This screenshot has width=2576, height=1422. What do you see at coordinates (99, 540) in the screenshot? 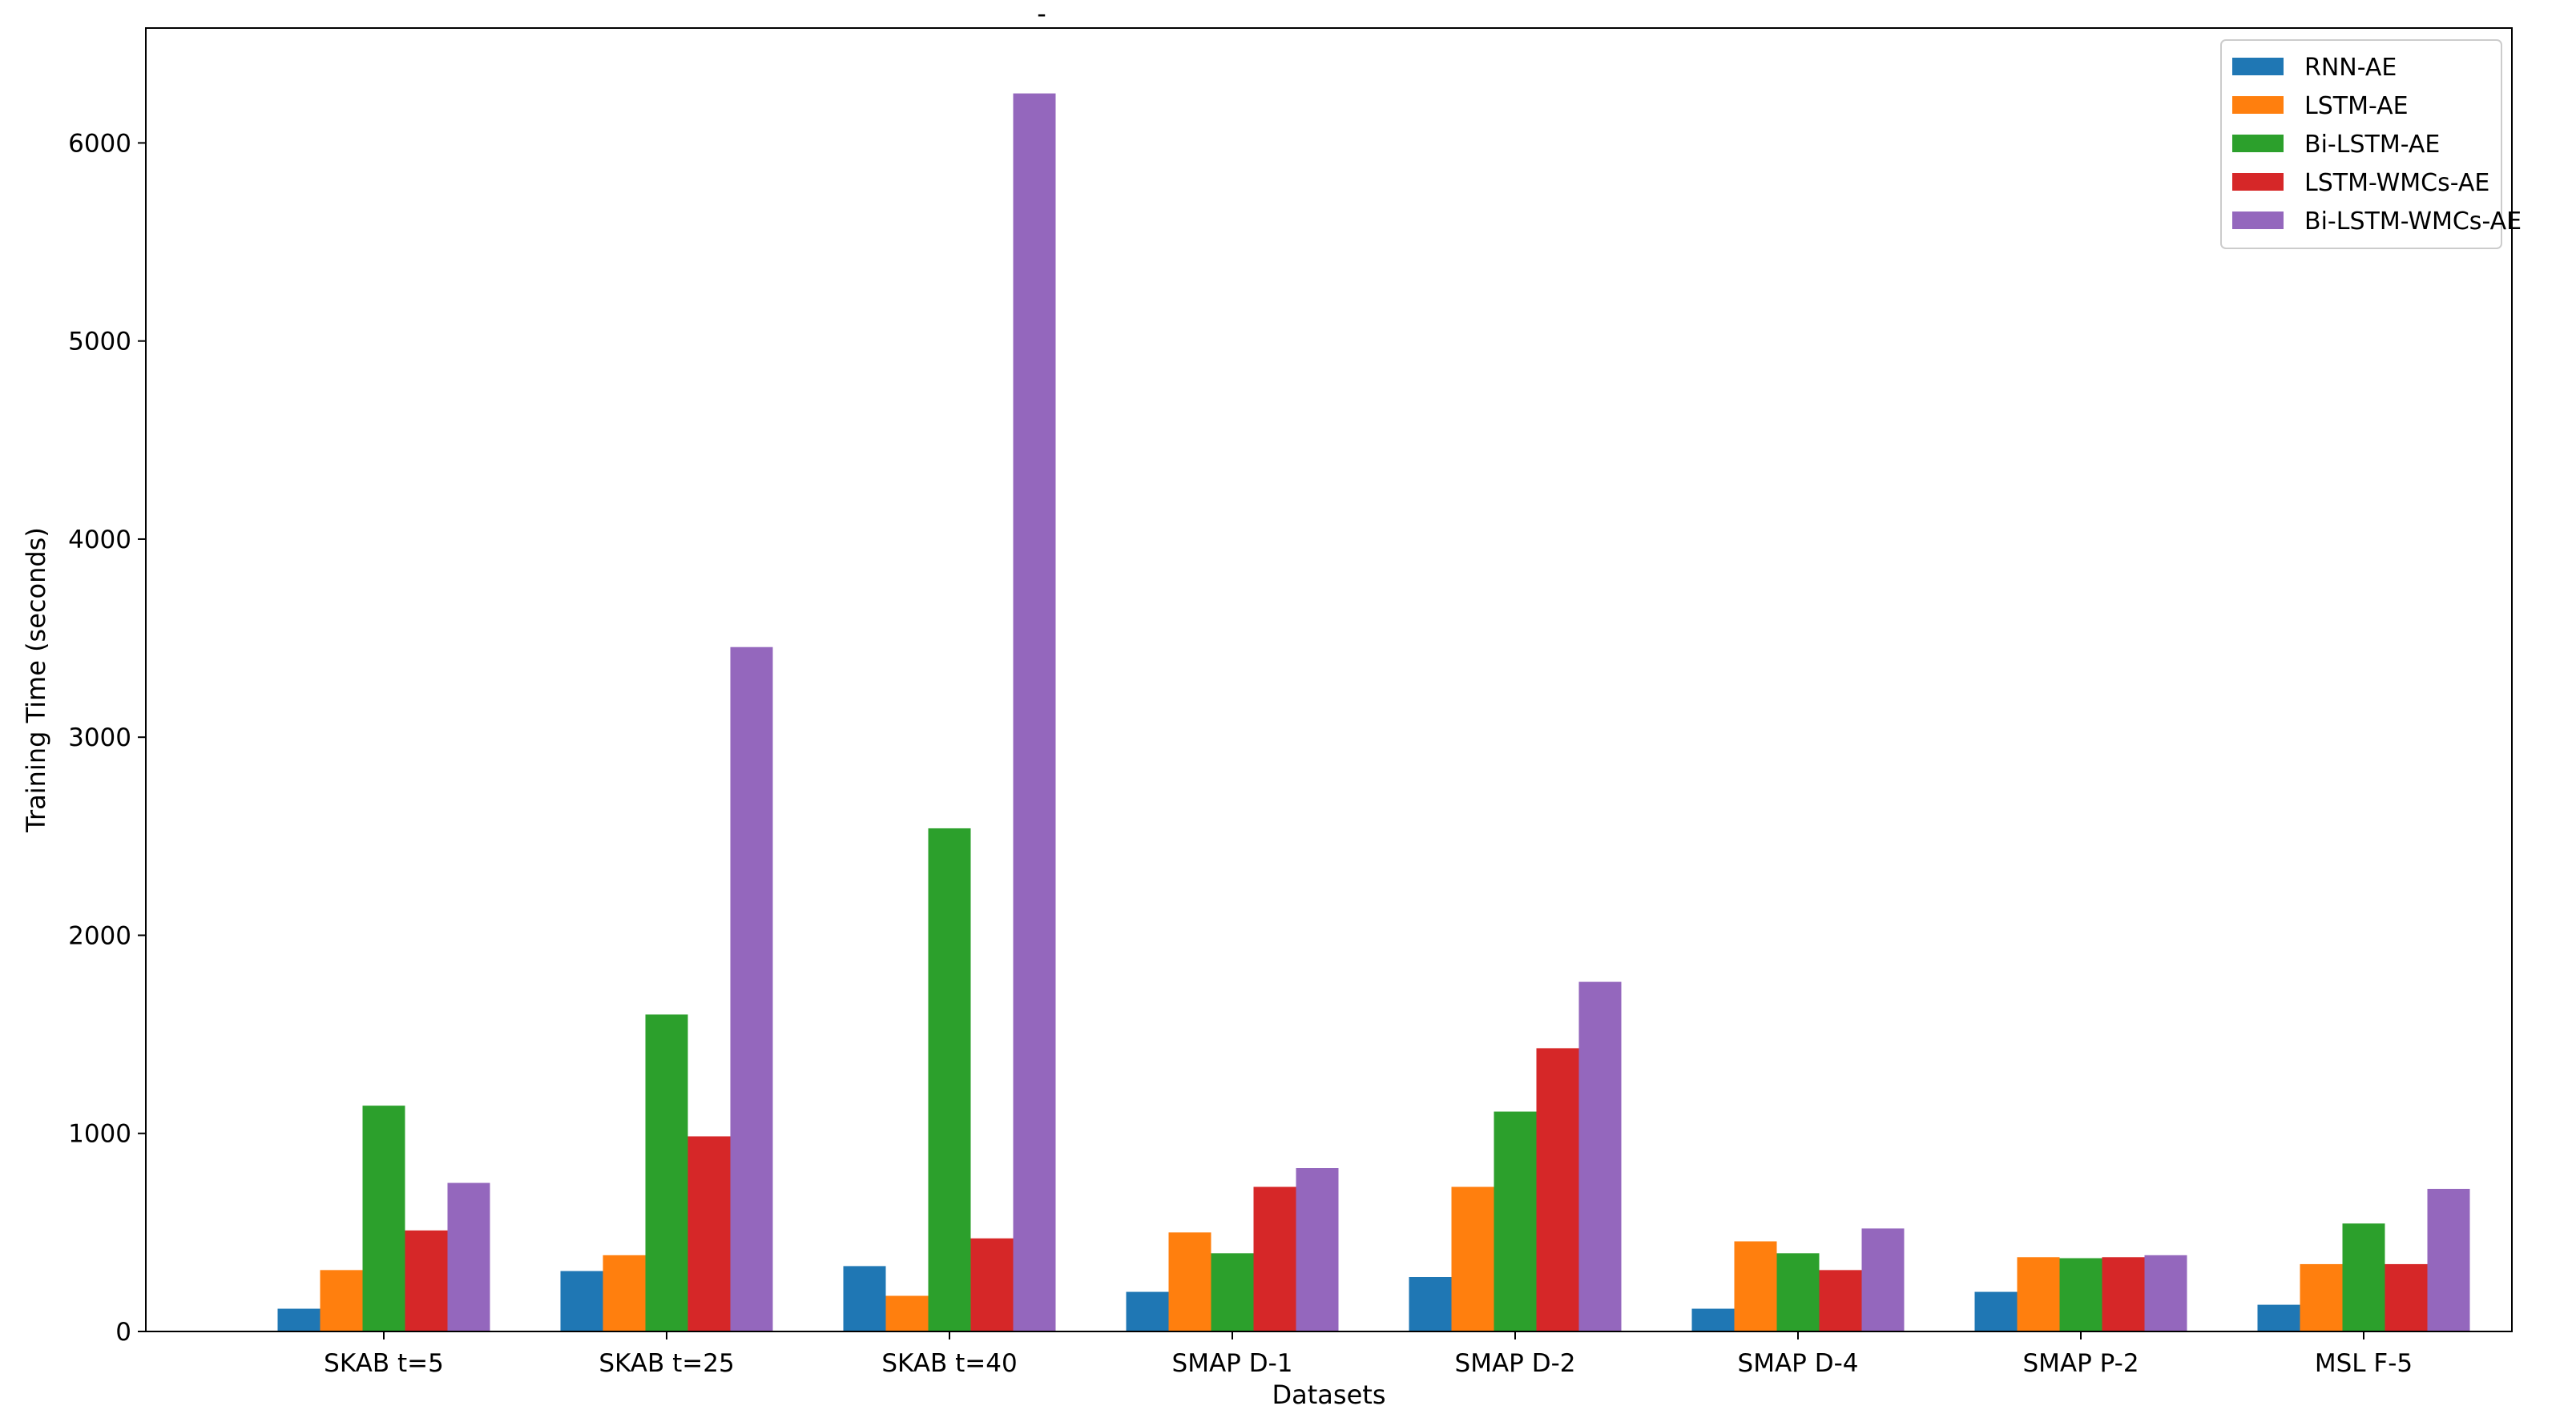
I see `y-tick-label: 4000` at bounding box center [99, 540].